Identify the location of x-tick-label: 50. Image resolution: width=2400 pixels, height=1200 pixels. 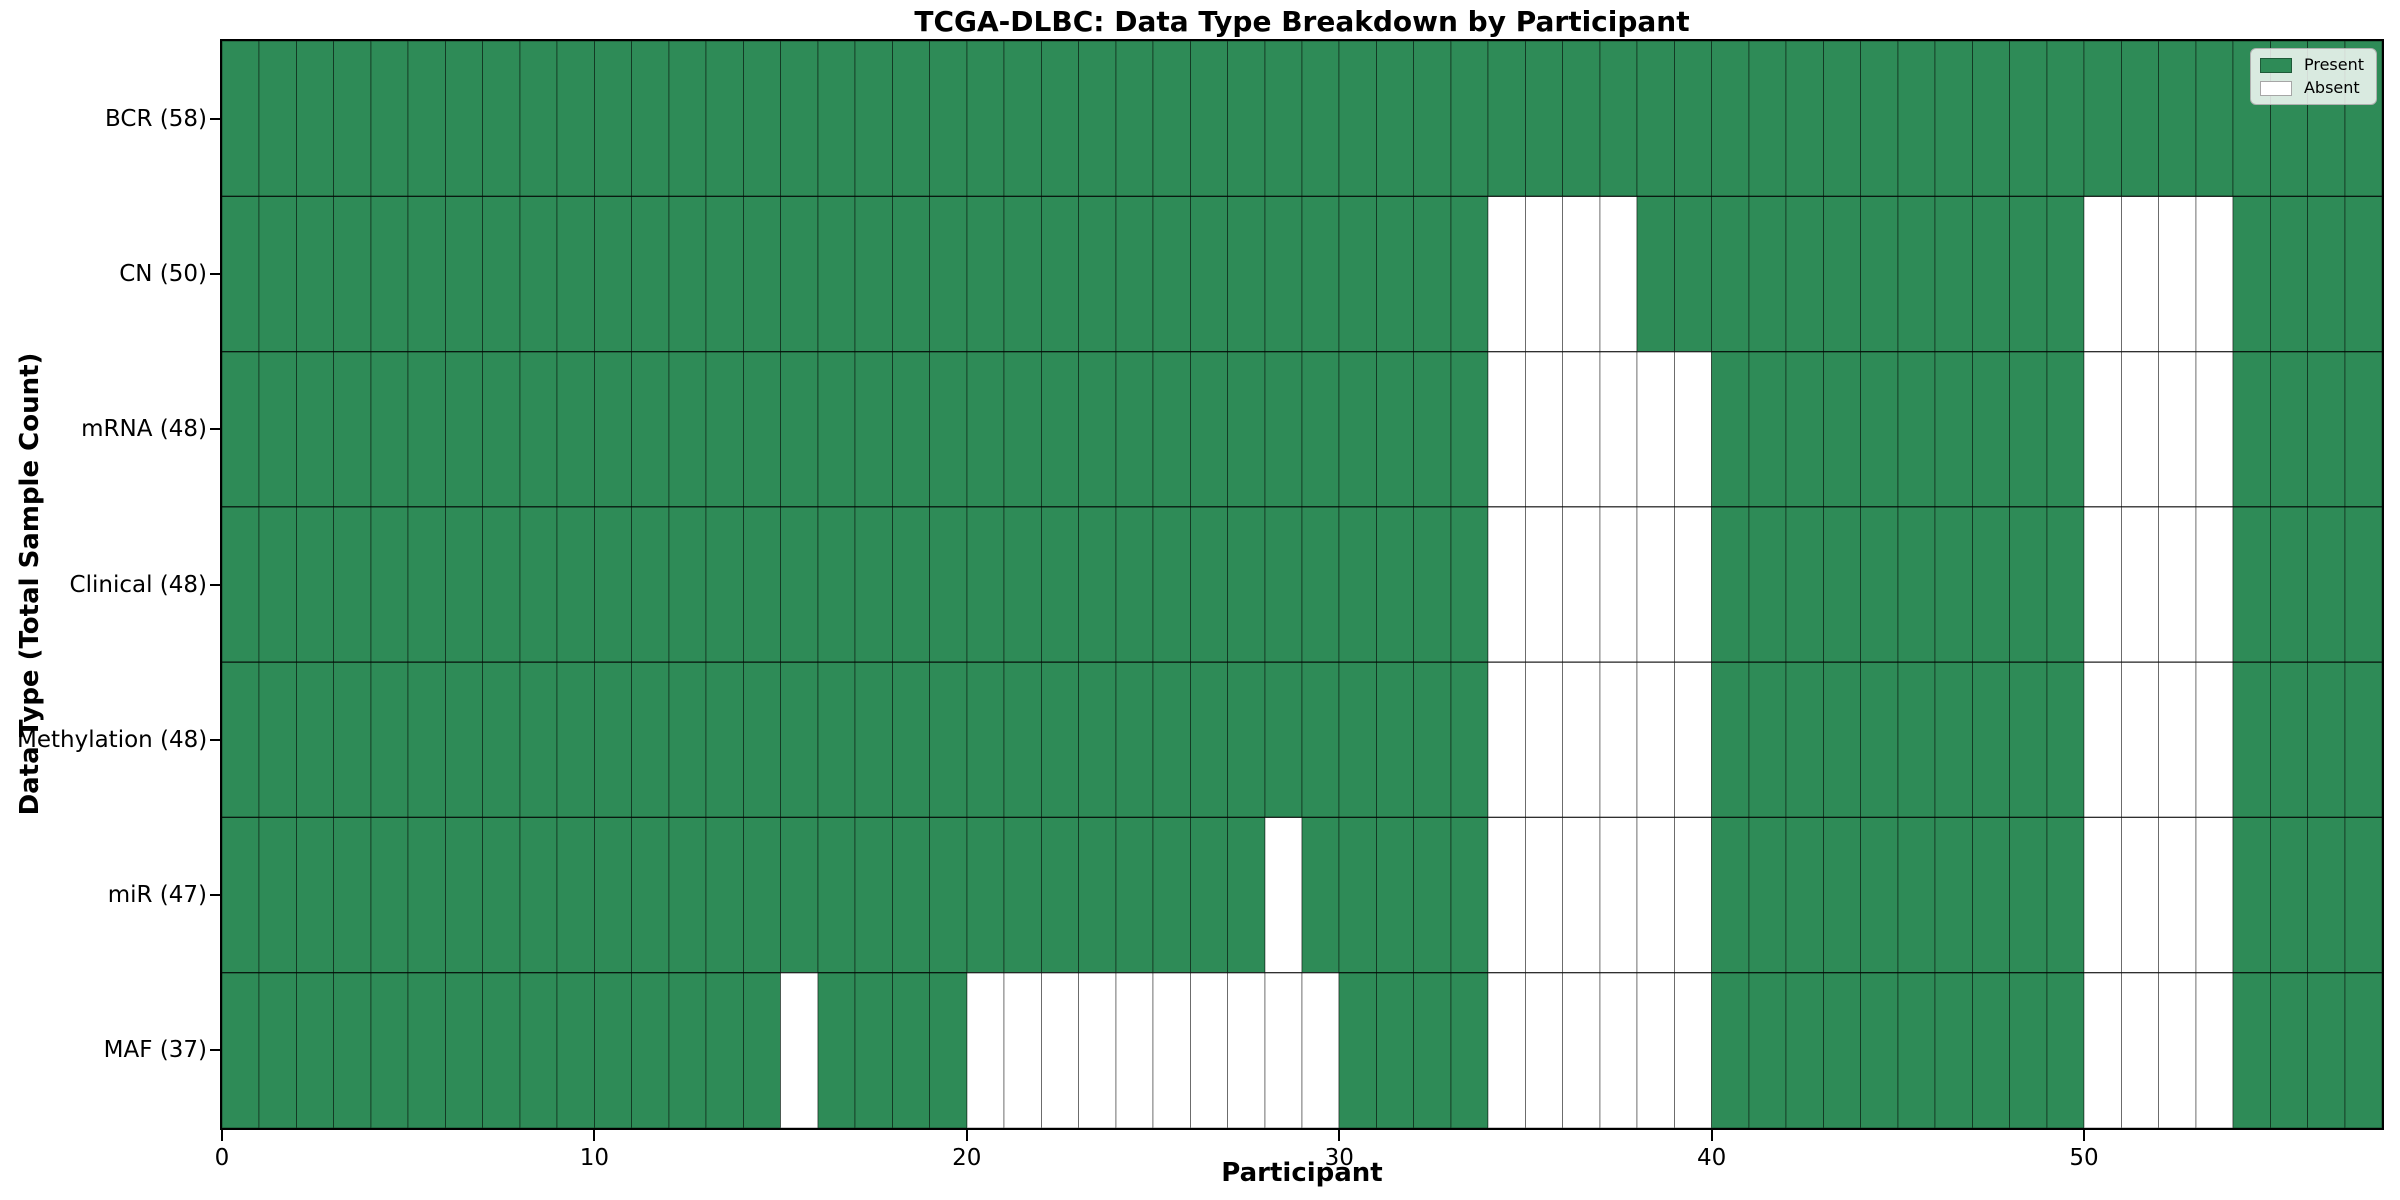
(2084, 1158).